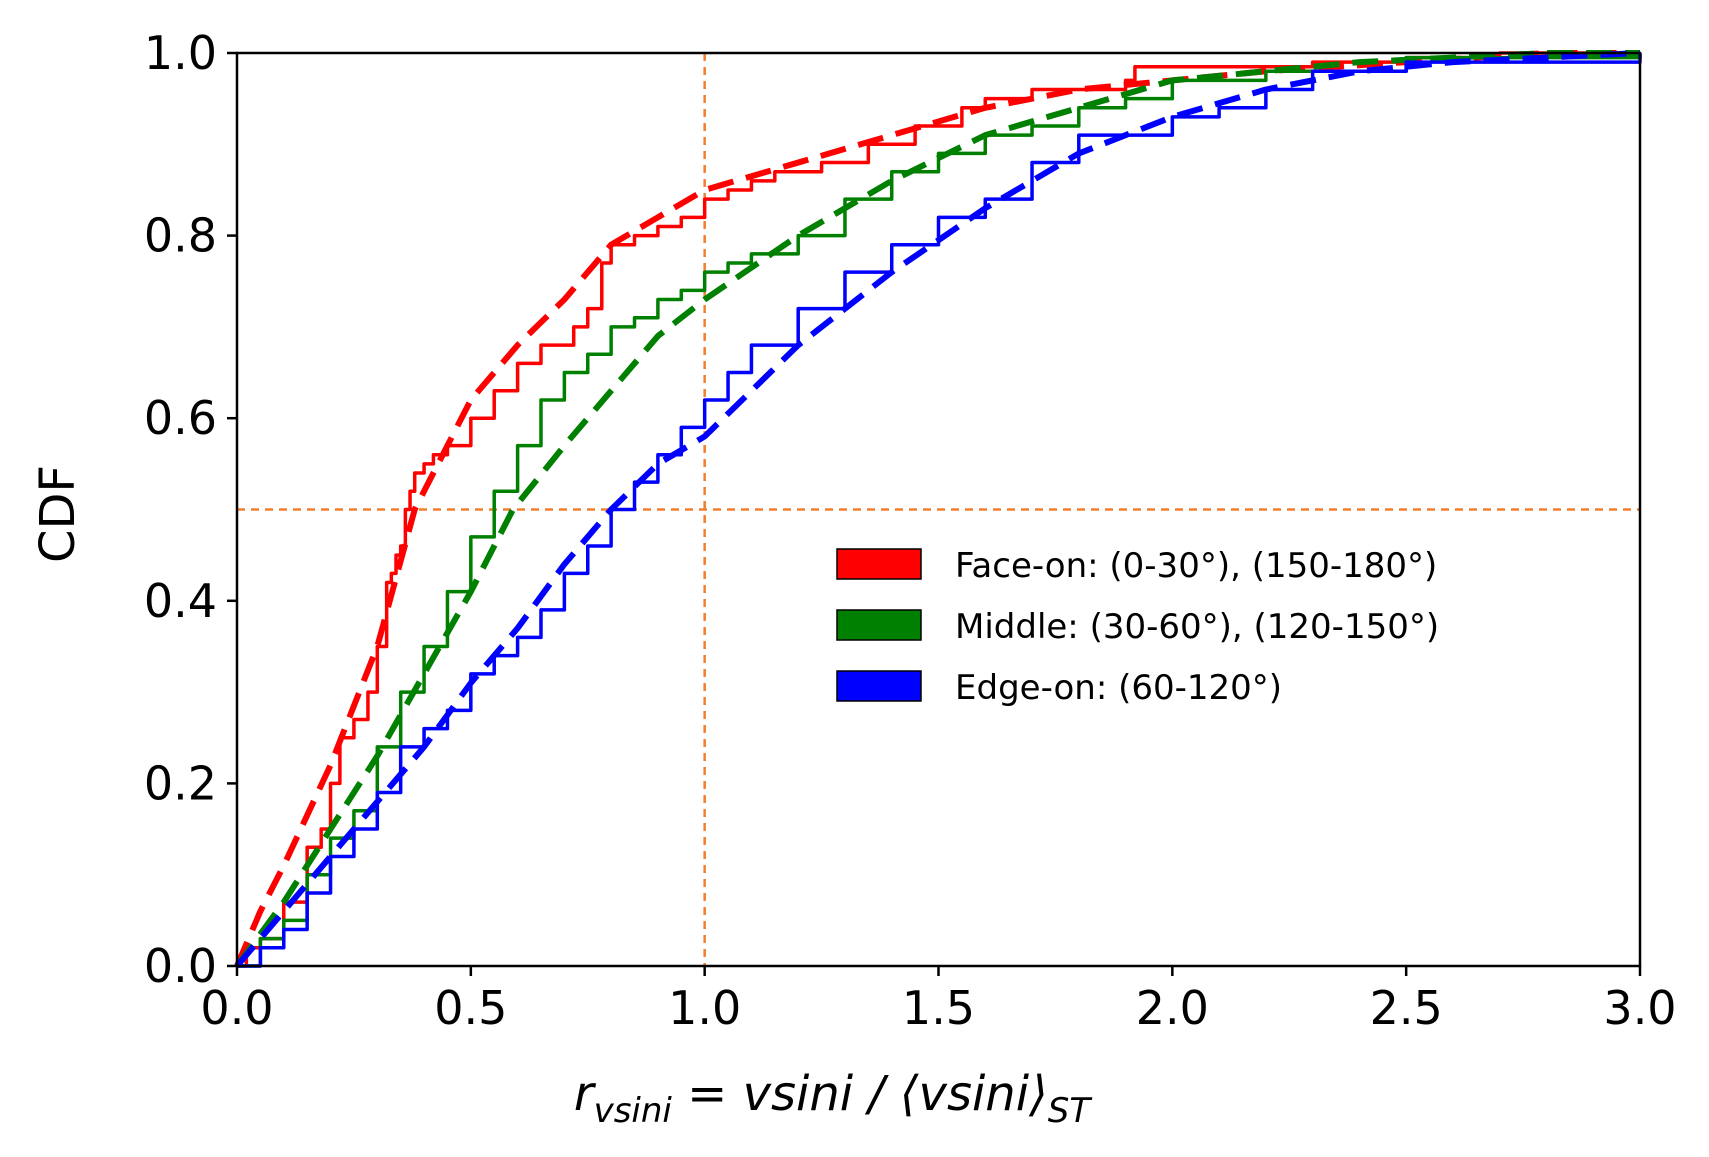 The height and width of the screenshot is (1157, 1709). Describe the element at coordinates (585, 1094) in the screenshot. I see `x-axis-label-r: r` at that location.